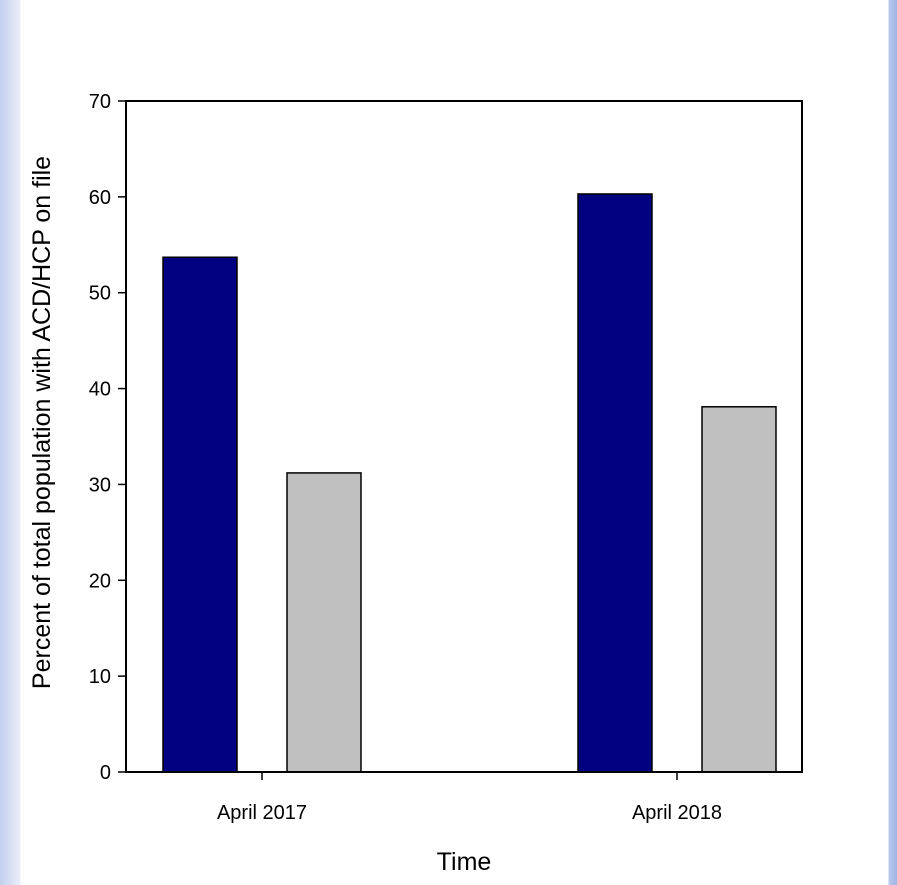 The image size is (897, 885). What do you see at coordinates (100, 677) in the screenshot?
I see `y-tick-label: 10` at bounding box center [100, 677].